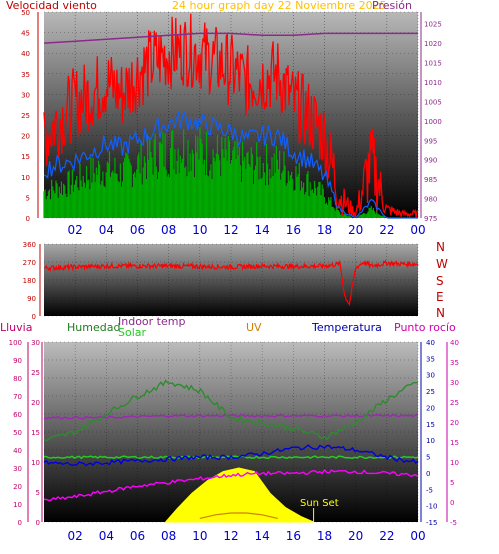  What do you see at coordinates (230, 164) in the screenshot?
I see `wind-mean-line` at bounding box center [230, 164].